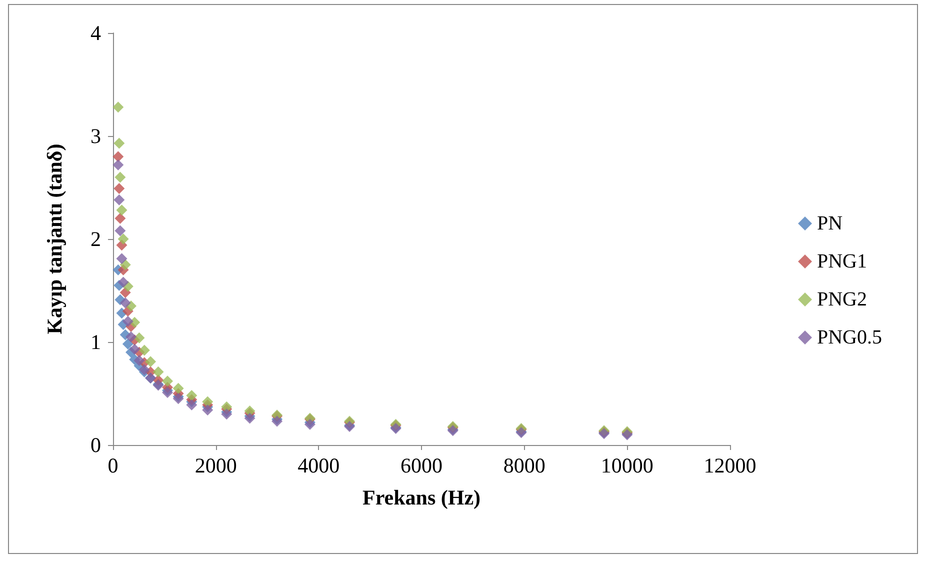  I want to click on x-tick-label: 10000, so click(627, 466).